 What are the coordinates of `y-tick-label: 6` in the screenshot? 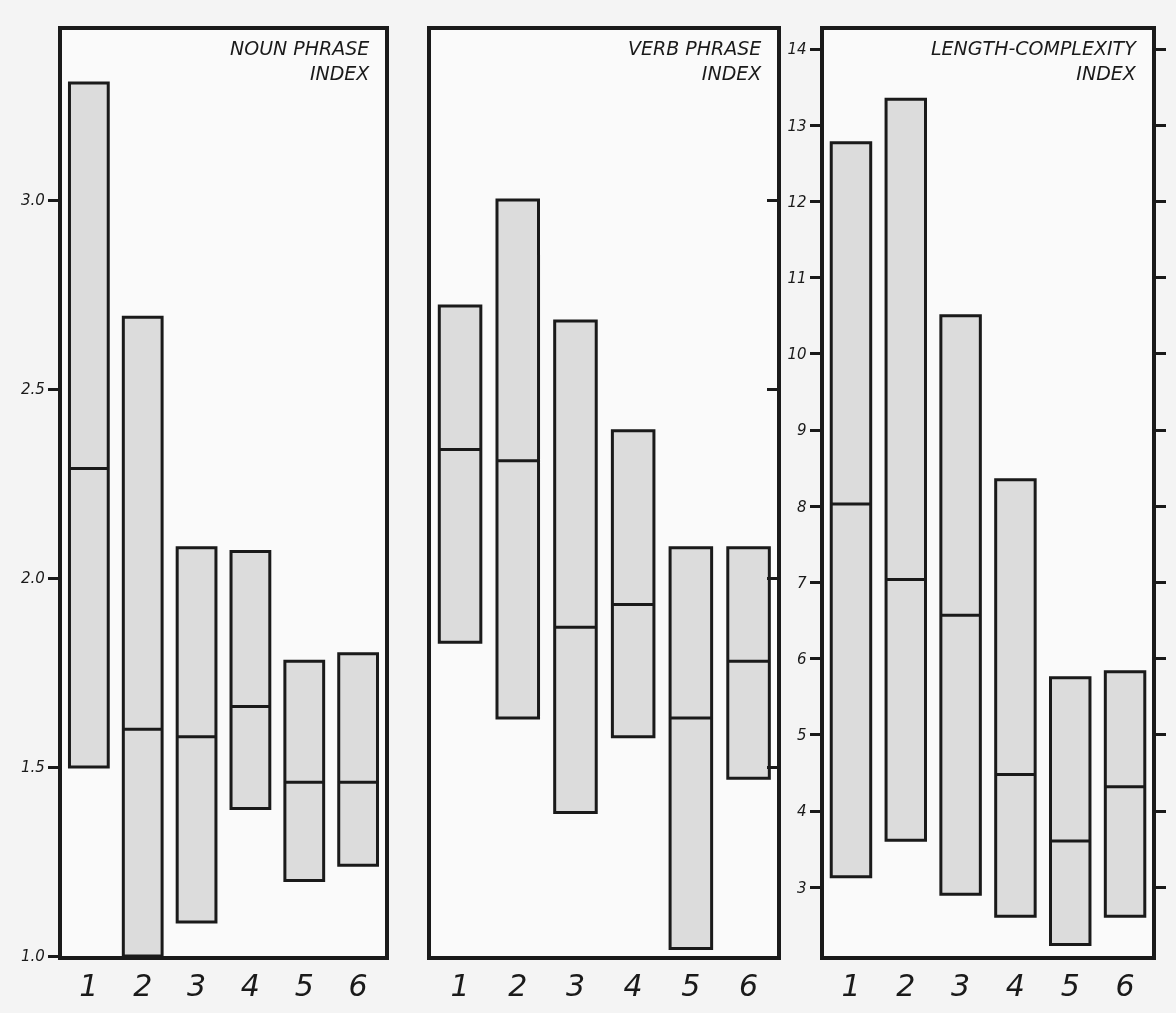 It's located at (802, 659).